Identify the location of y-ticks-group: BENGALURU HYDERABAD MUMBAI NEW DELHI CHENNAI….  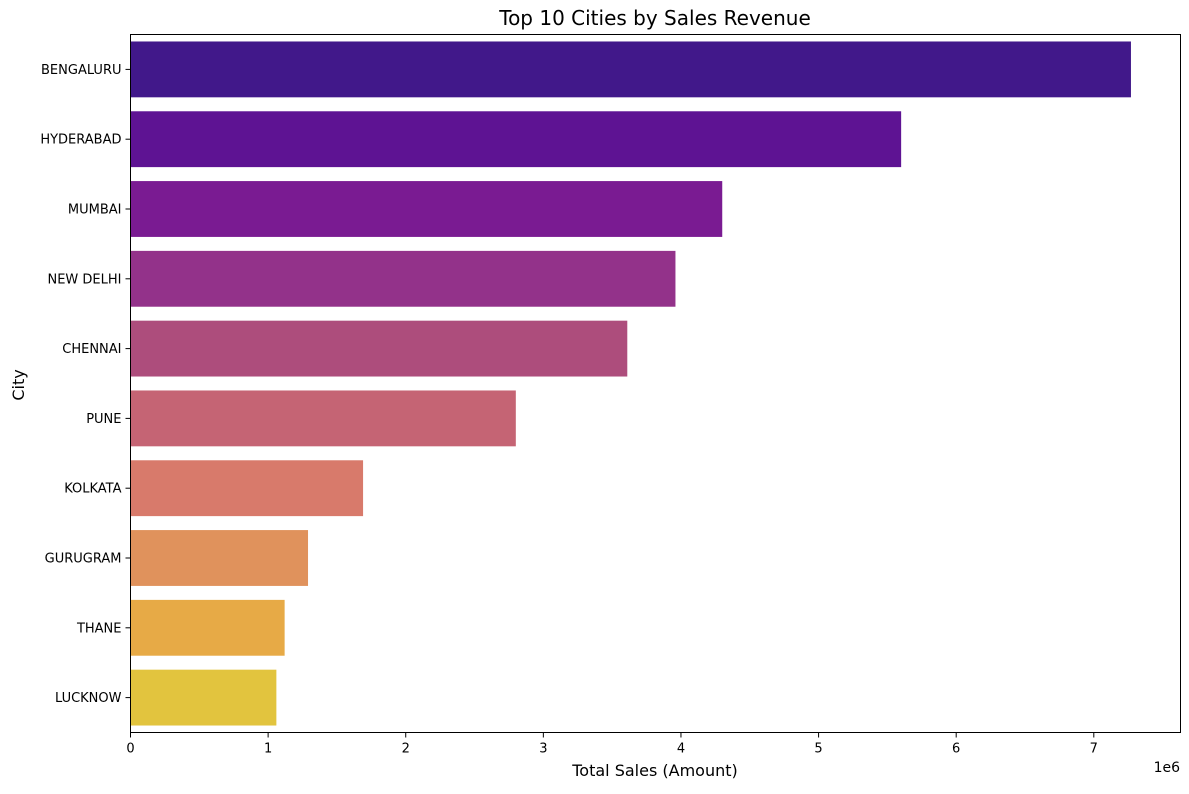
(85, 384).